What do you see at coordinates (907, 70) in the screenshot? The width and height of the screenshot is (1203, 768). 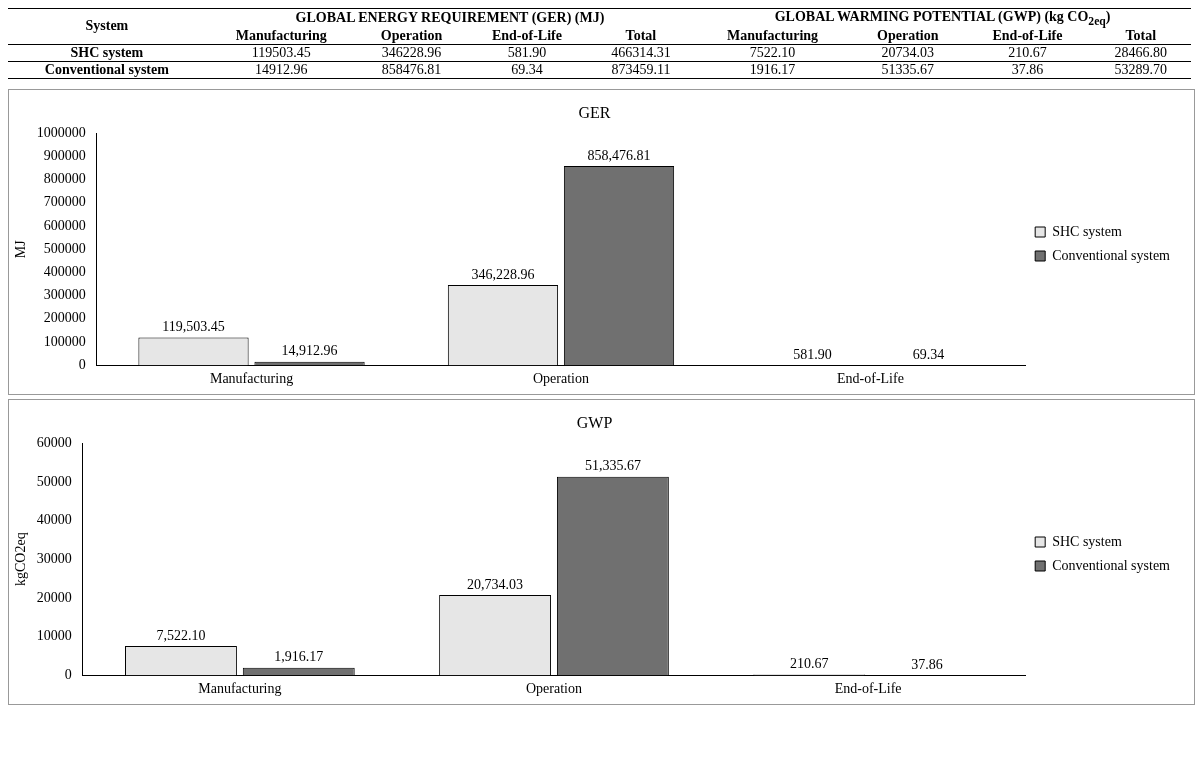 I see `text: 51335.67` at bounding box center [907, 70].